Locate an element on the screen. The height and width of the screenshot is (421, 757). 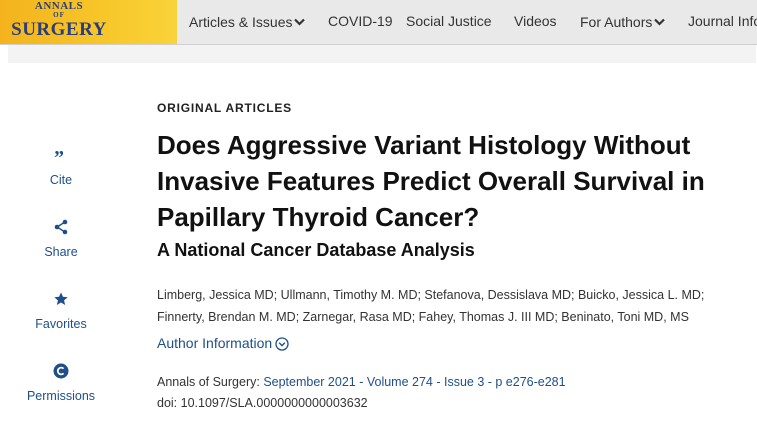
nav-journal-info: Journal Info is located at coordinates (722, 21).